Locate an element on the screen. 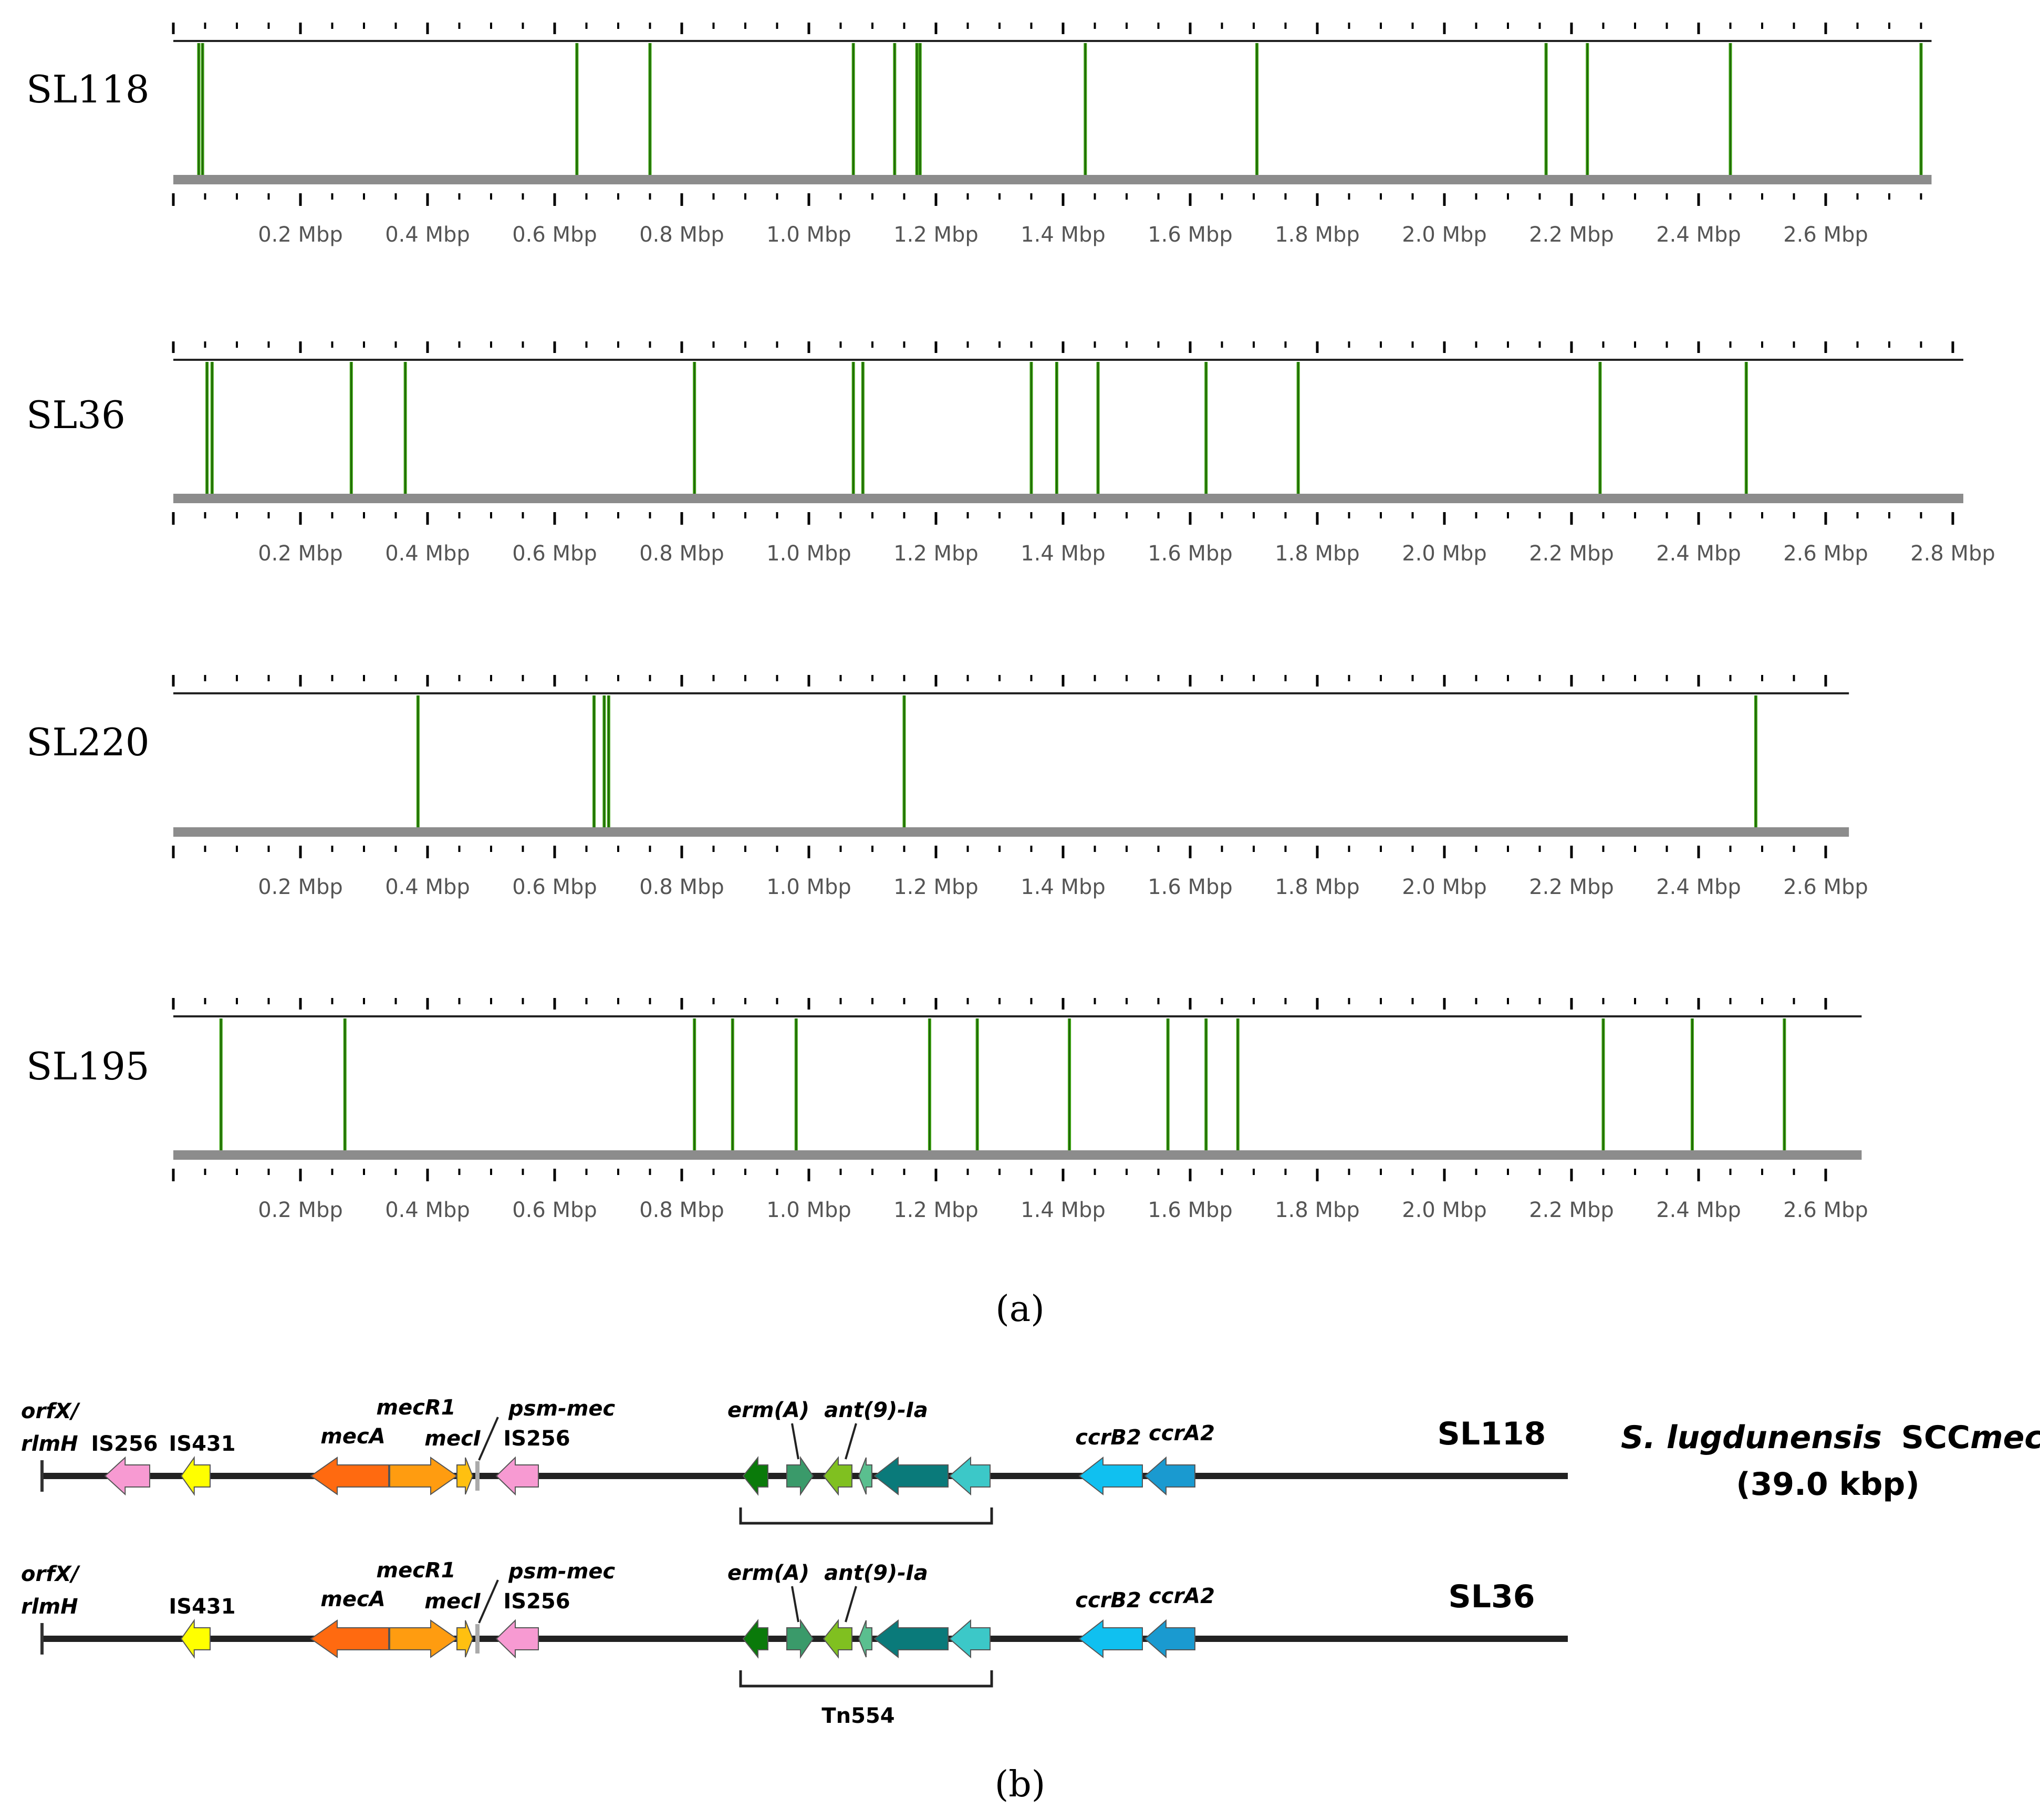 The width and height of the screenshot is (2040, 1820). gene-label-is431: IS431 is located at coordinates (202, 1607).